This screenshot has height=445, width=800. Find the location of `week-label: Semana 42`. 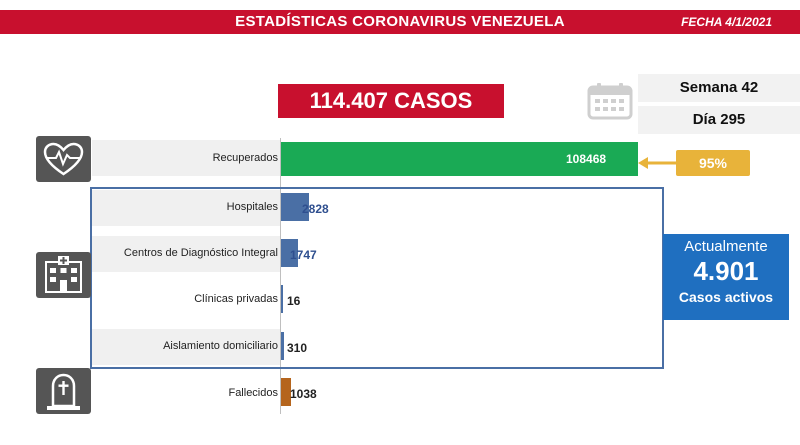

week-label: Semana 42 is located at coordinates (719, 88).